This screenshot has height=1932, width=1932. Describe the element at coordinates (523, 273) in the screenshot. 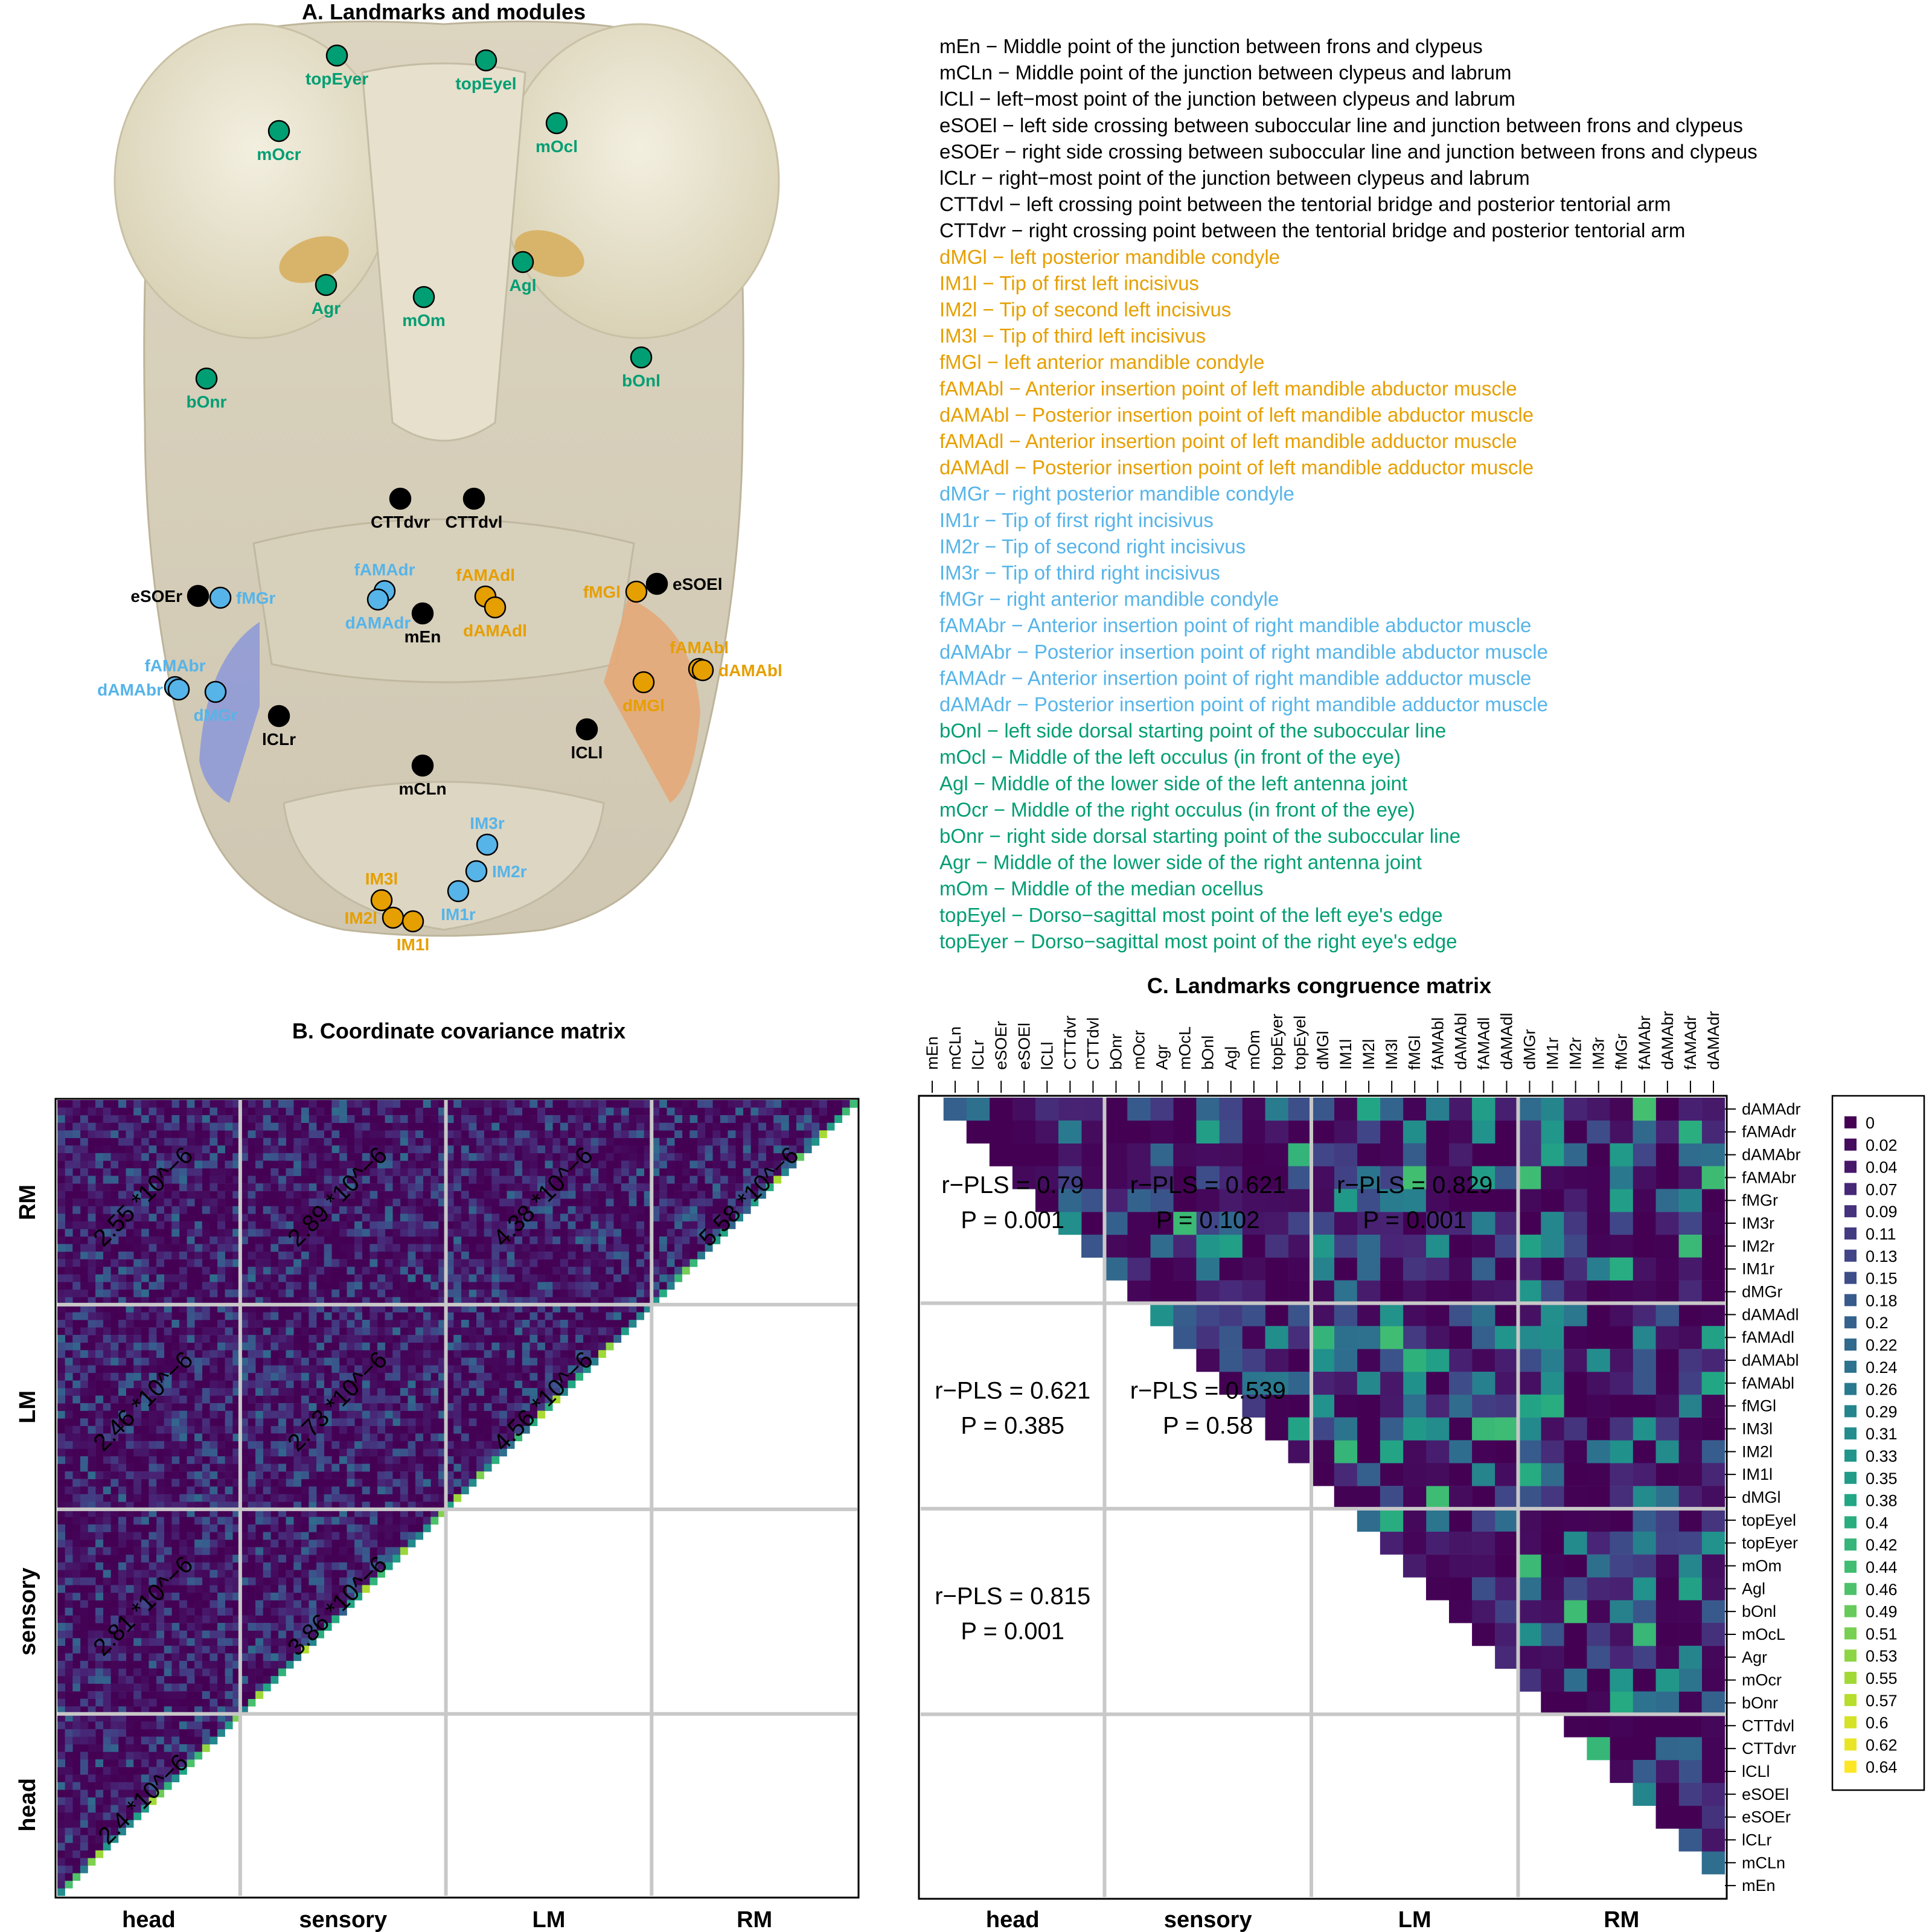

I see `landmark-Agl: Agl` at that location.